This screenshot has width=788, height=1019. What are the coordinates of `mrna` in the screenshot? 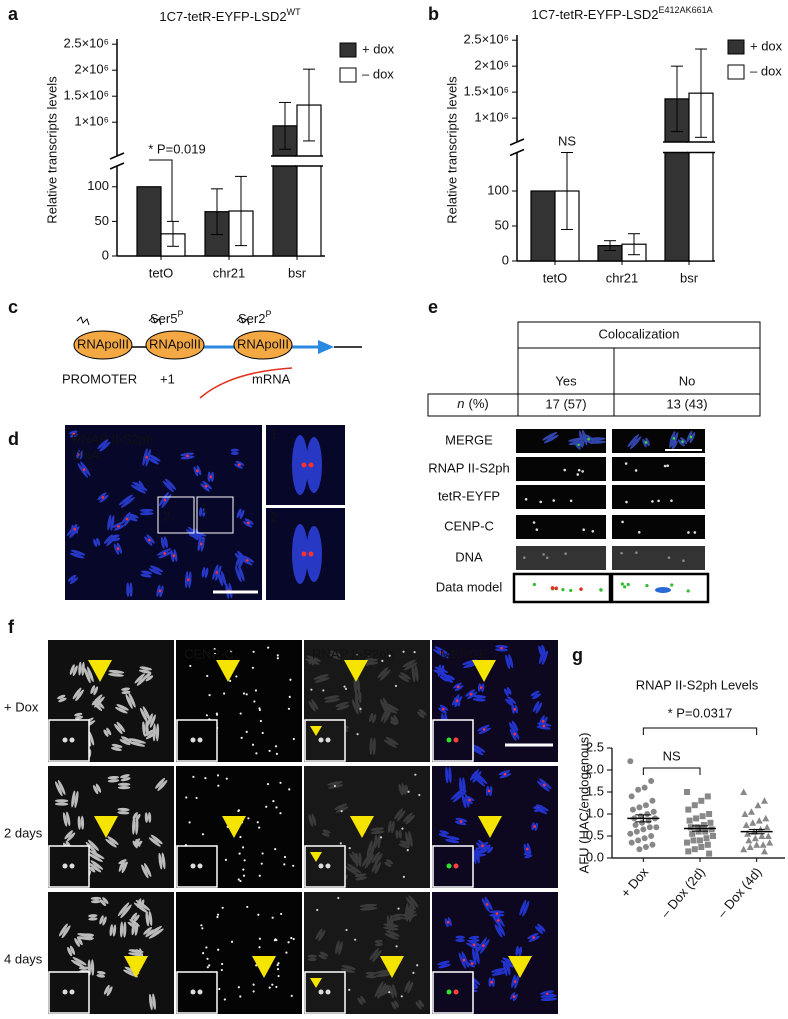 It's located at (246, 383).